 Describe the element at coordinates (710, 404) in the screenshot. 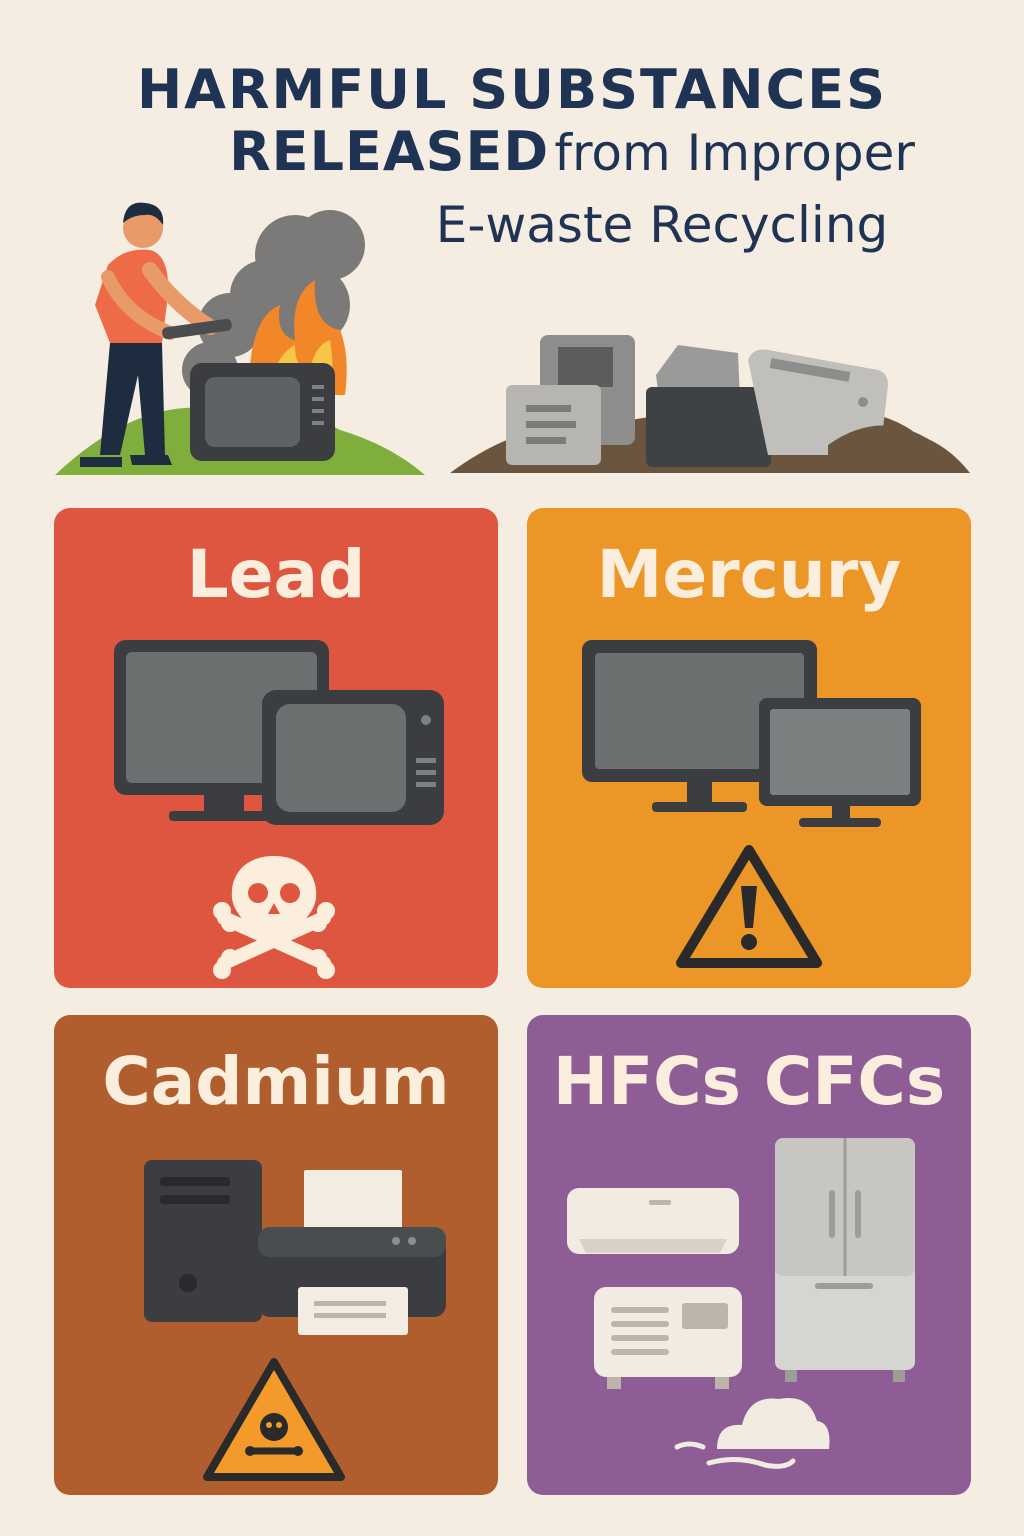

I see `ewaste-pile-illustration` at that location.